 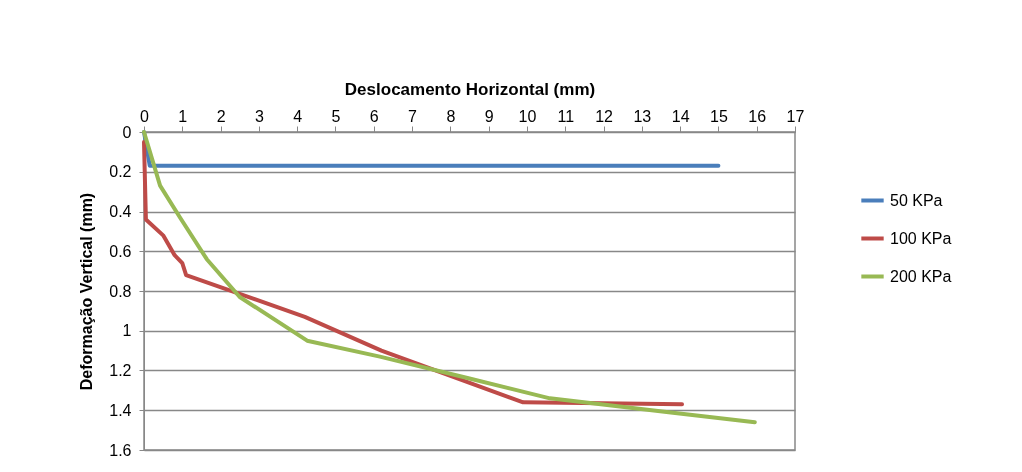 What do you see at coordinates (259, 116) in the screenshot?
I see `x-tick-label: 3` at bounding box center [259, 116].